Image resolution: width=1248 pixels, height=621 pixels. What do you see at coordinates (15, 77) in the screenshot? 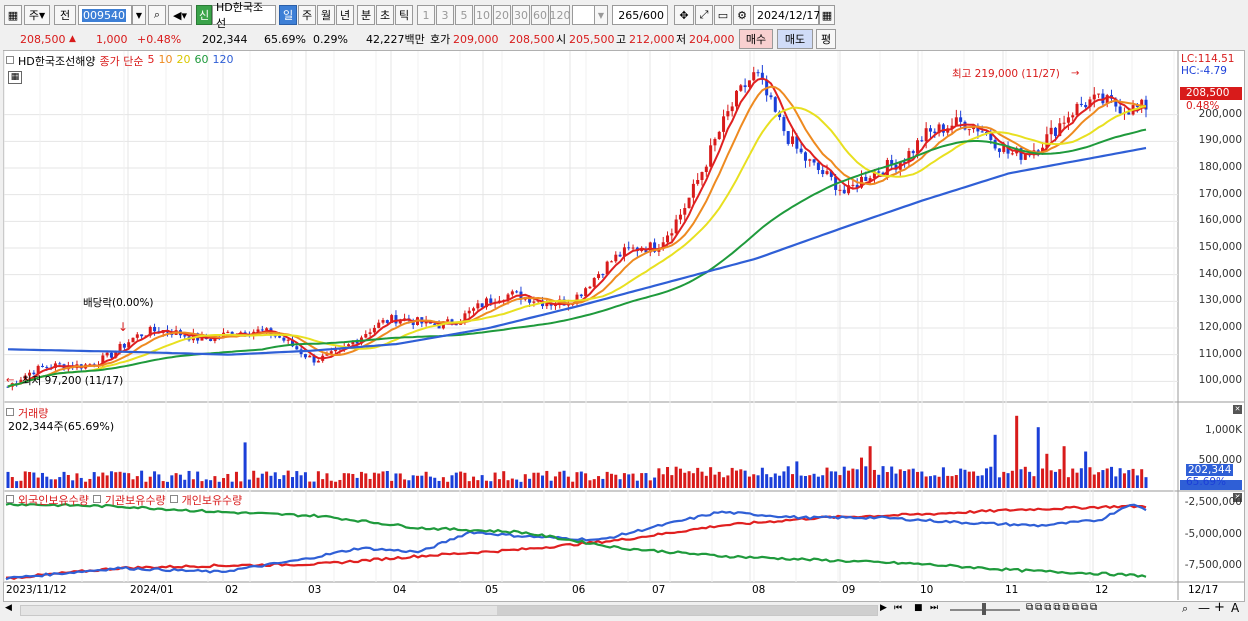
I see `table-view-icon: ▦` at bounding box center [15, 77].